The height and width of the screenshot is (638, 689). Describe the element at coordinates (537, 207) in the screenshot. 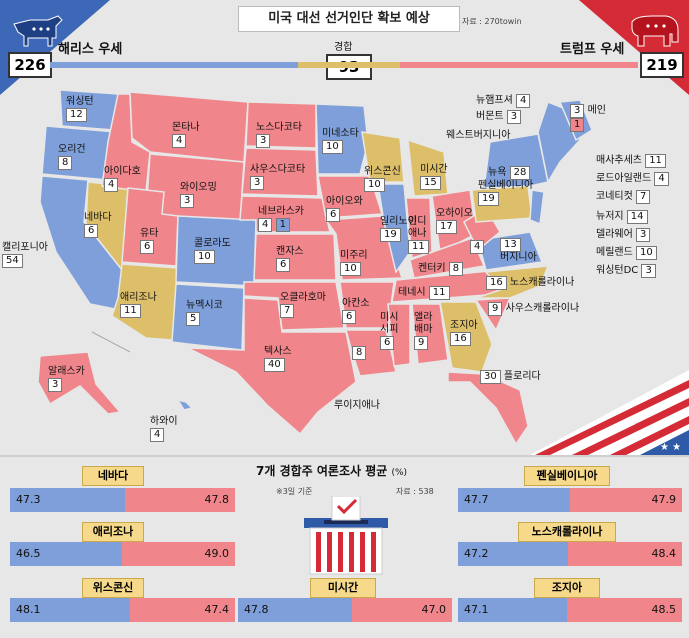

I see `state-new-jersey` at that location.